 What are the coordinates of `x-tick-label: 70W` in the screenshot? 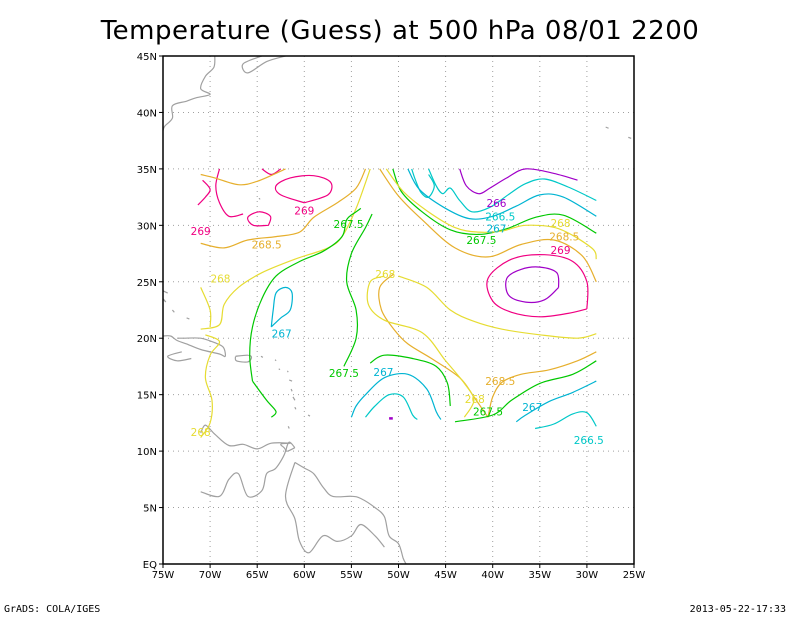 It's located at (210, 575).